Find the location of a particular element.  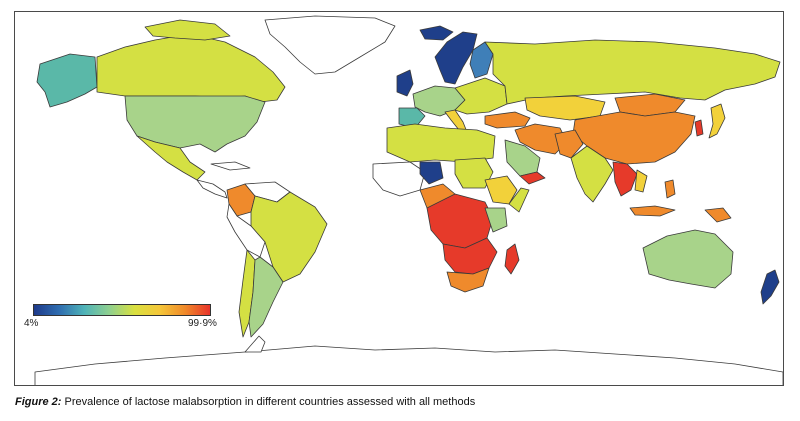

central-sahel is located at coordinates (431, 173).